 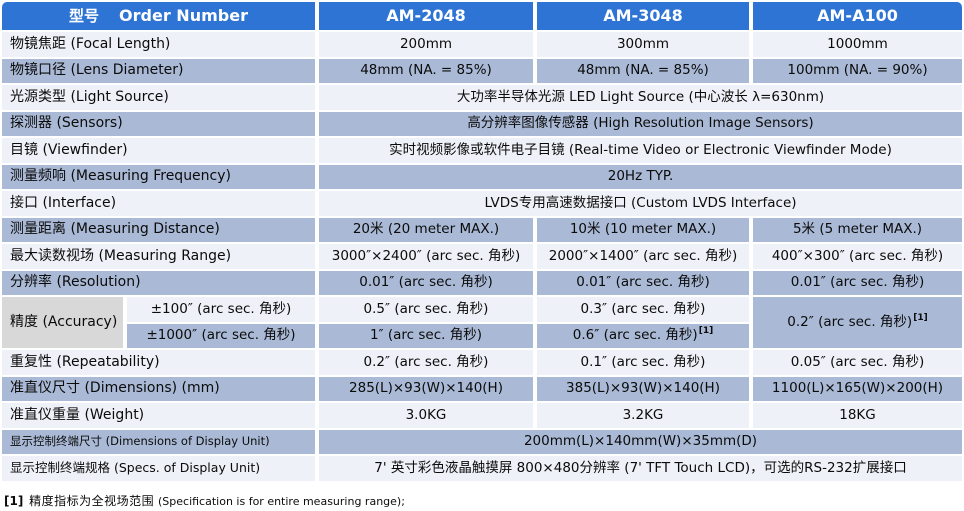 What do you see at coordinates (158, 388) in the screenshot?
I see `row-label-dimensions: 准直仪尺寸 (Dimensions) (mm)` at bounding box center [158, 388].